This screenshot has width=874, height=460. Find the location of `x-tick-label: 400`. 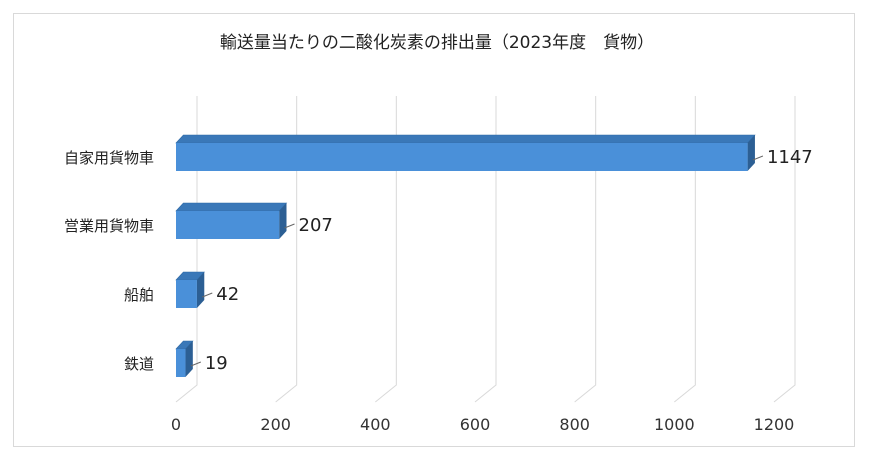

x-tick-label: 400 is located at coordinates (375, 424).